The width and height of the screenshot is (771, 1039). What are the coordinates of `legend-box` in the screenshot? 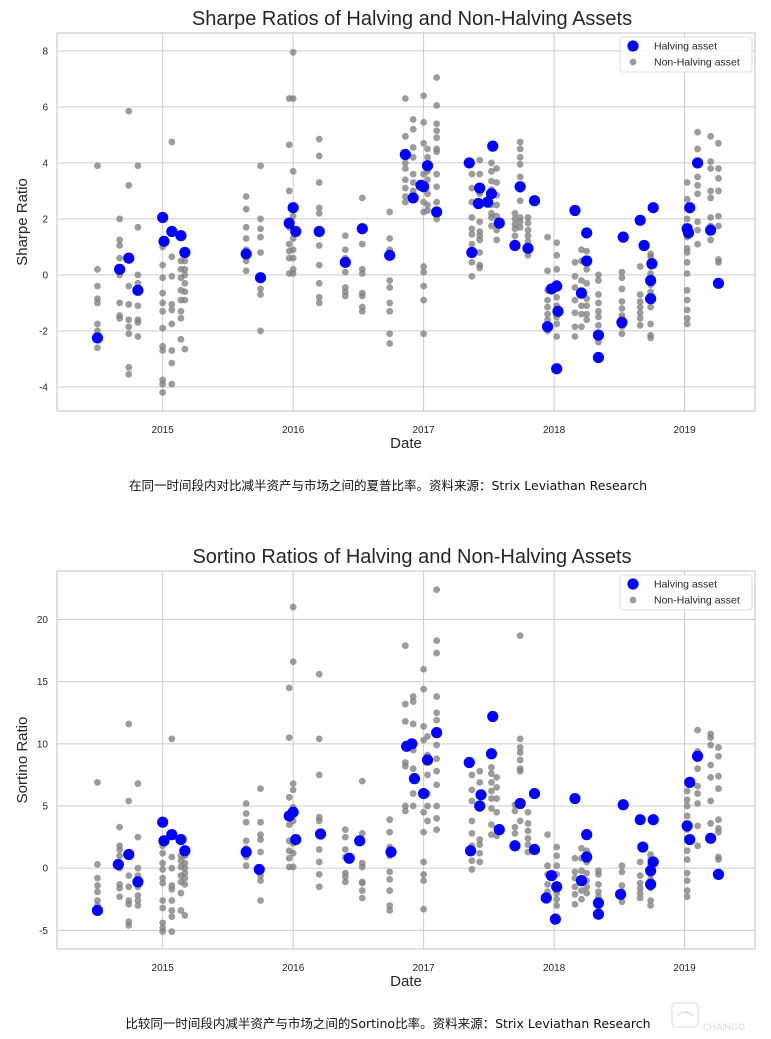 It's located at (686, 592).